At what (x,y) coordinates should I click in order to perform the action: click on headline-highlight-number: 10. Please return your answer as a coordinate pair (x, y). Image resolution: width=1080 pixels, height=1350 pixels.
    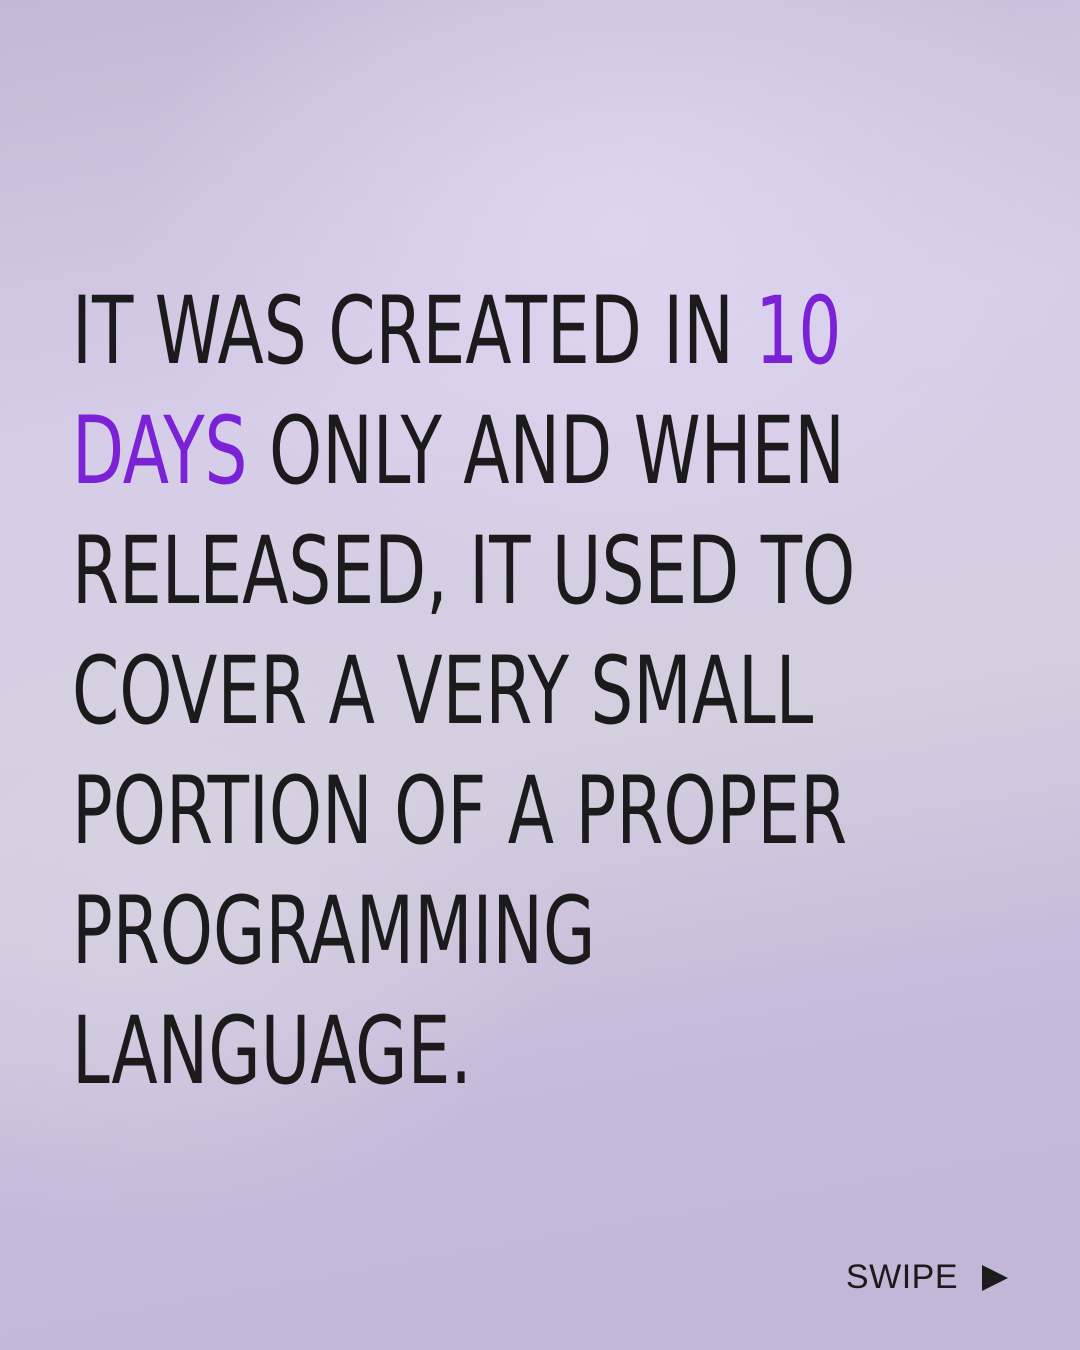
    Looking at the image, I should click on (798, 331).